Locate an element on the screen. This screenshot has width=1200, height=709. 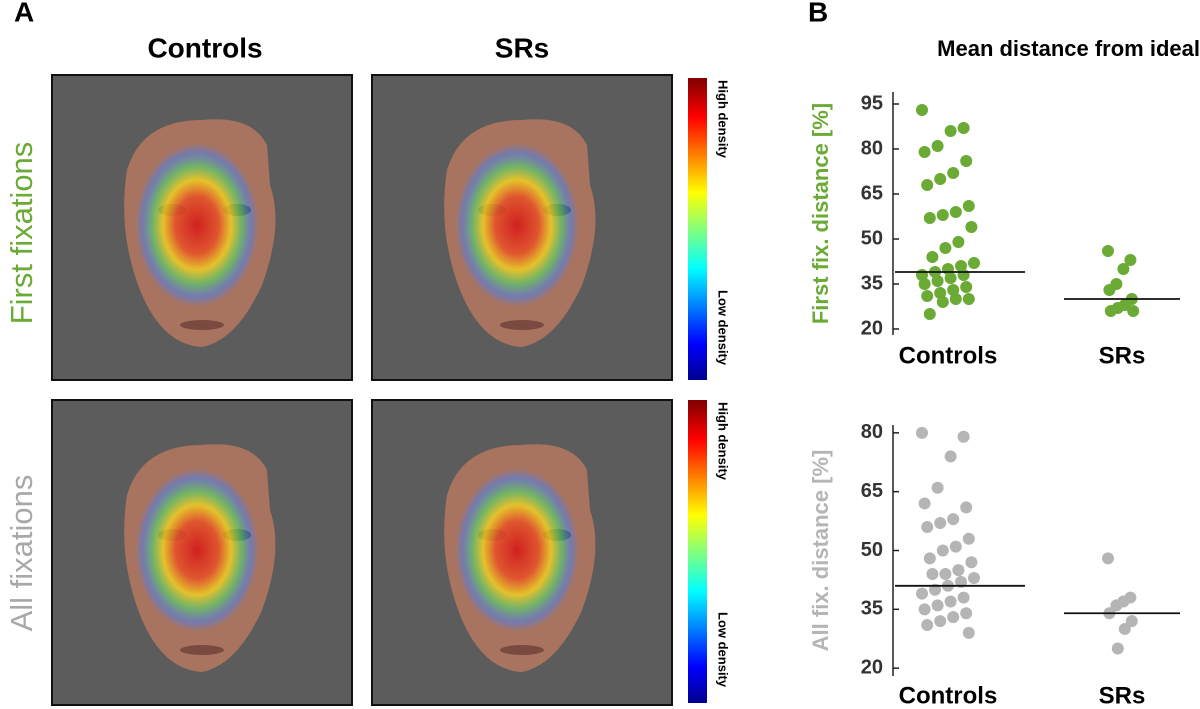
panel-letter: A is located at coordinates (24, 13).